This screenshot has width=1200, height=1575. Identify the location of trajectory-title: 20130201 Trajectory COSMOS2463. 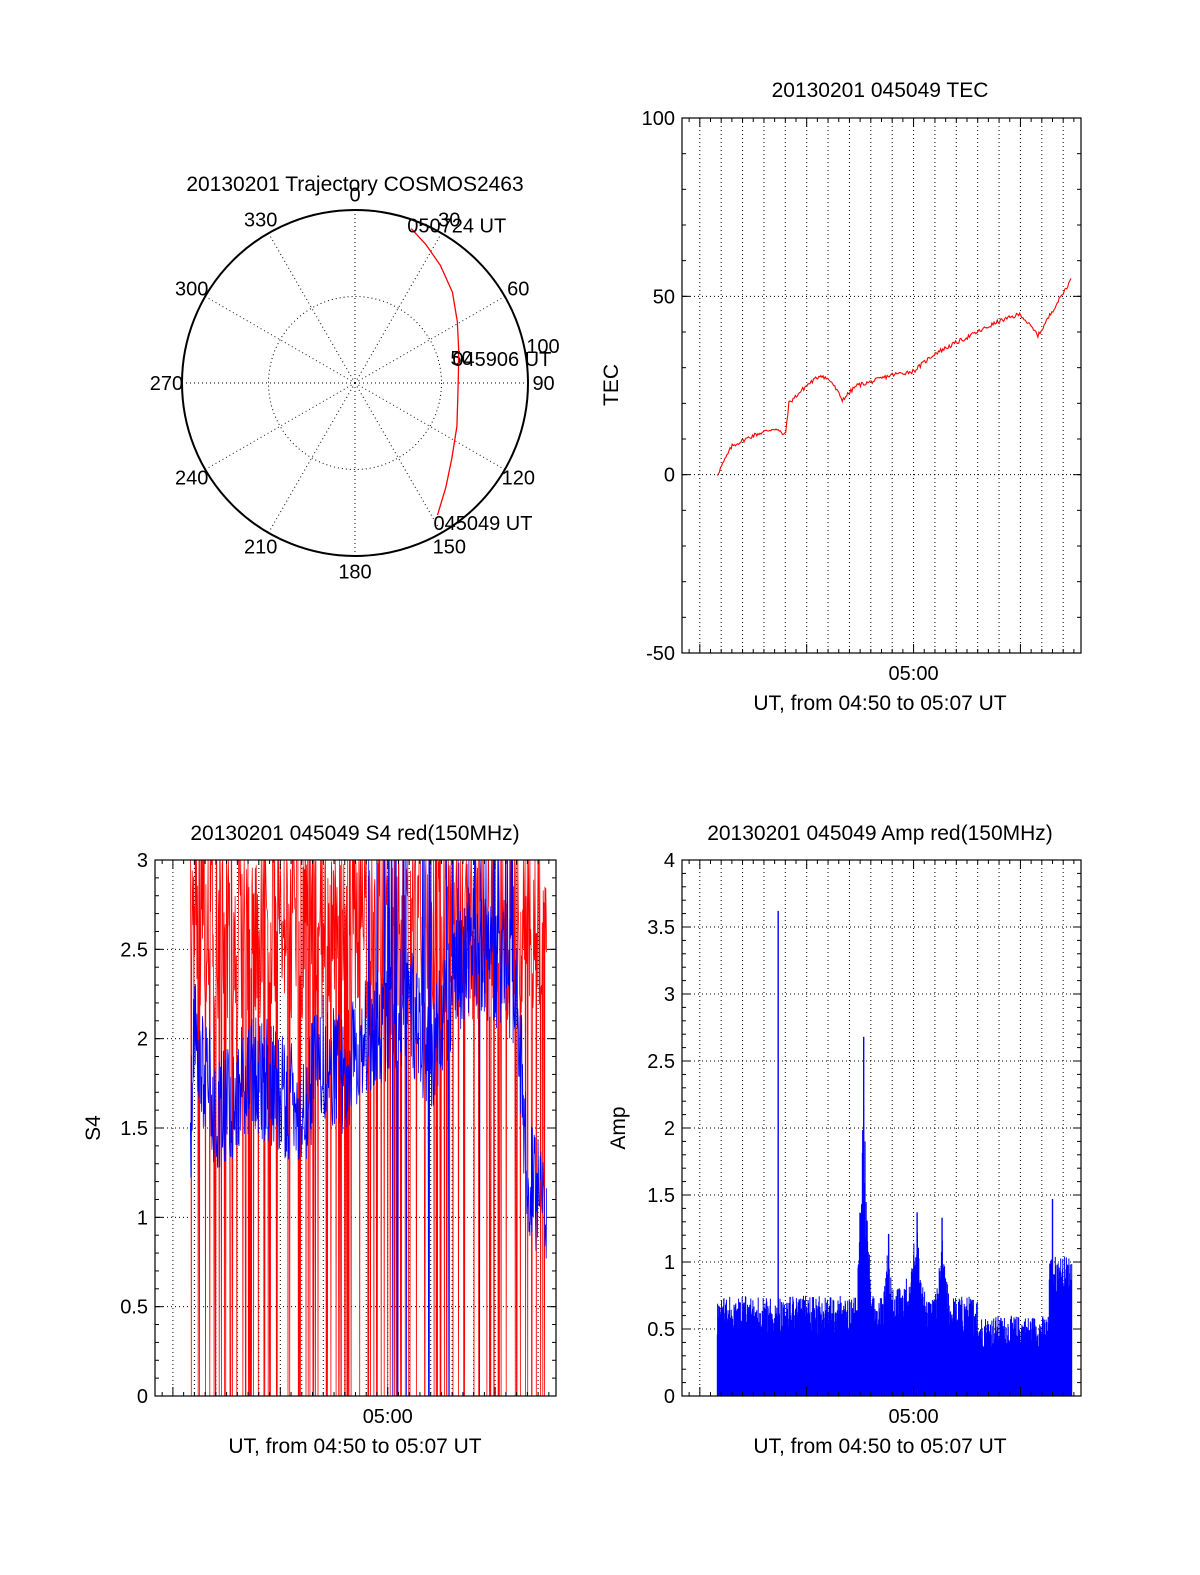
(354, 184).